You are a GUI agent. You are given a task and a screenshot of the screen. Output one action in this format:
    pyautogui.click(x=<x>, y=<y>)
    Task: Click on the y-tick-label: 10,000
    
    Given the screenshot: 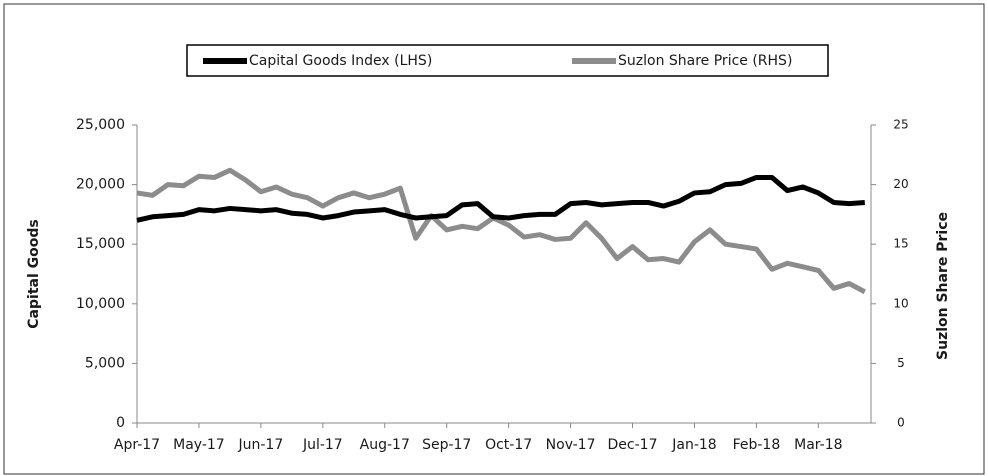 What is the action you would take?
    pyautogui.click(x=100, y=304)
    